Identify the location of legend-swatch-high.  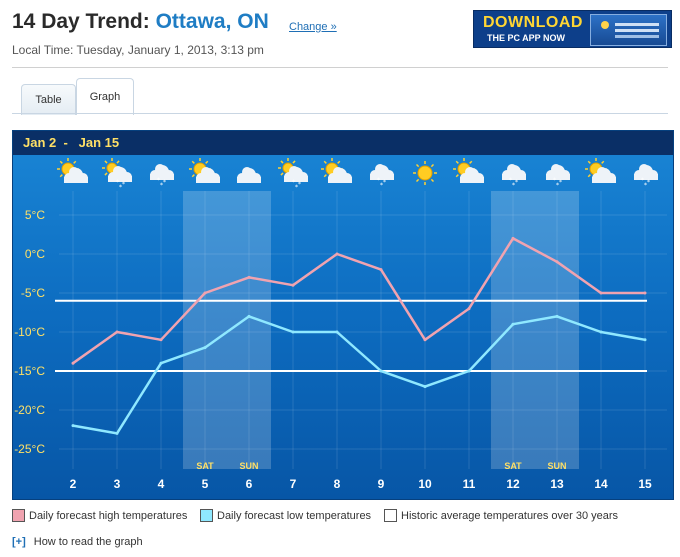
(18, 515).